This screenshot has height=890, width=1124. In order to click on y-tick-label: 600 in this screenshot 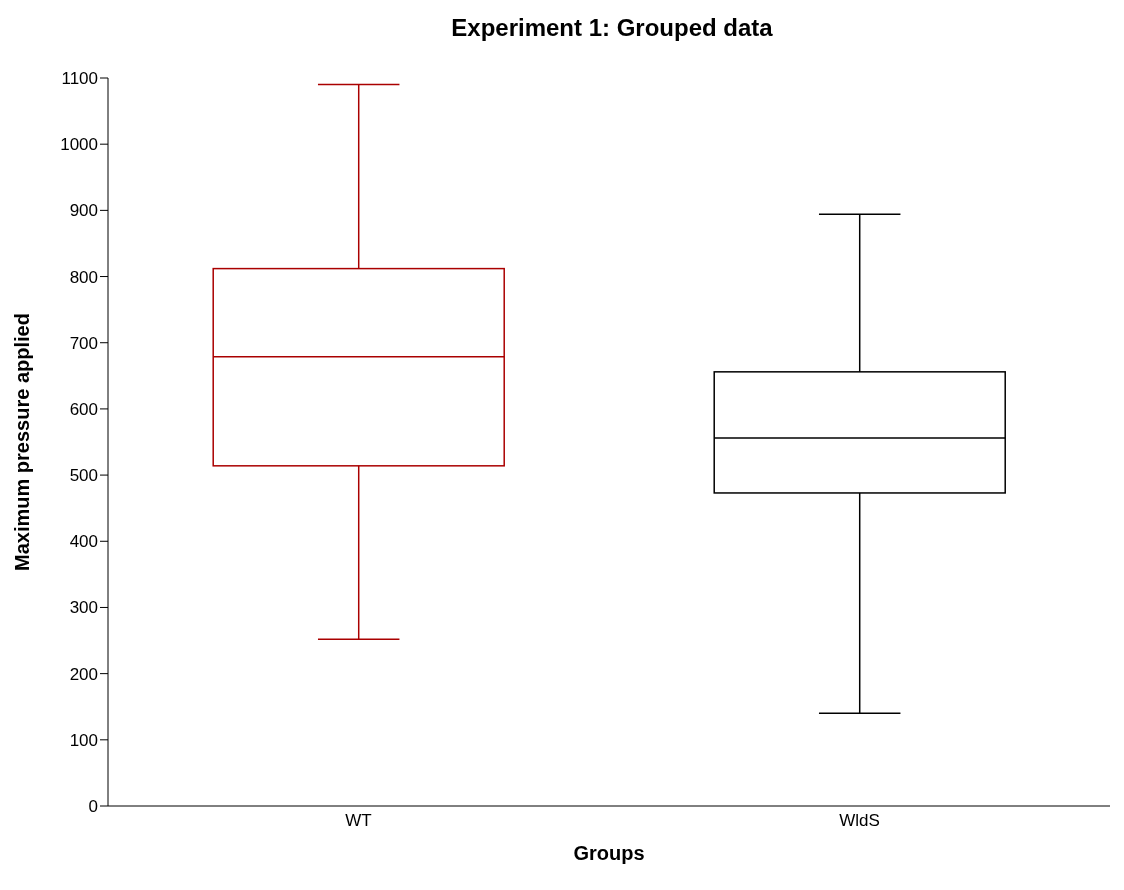, I will do `click(83, 409)`.